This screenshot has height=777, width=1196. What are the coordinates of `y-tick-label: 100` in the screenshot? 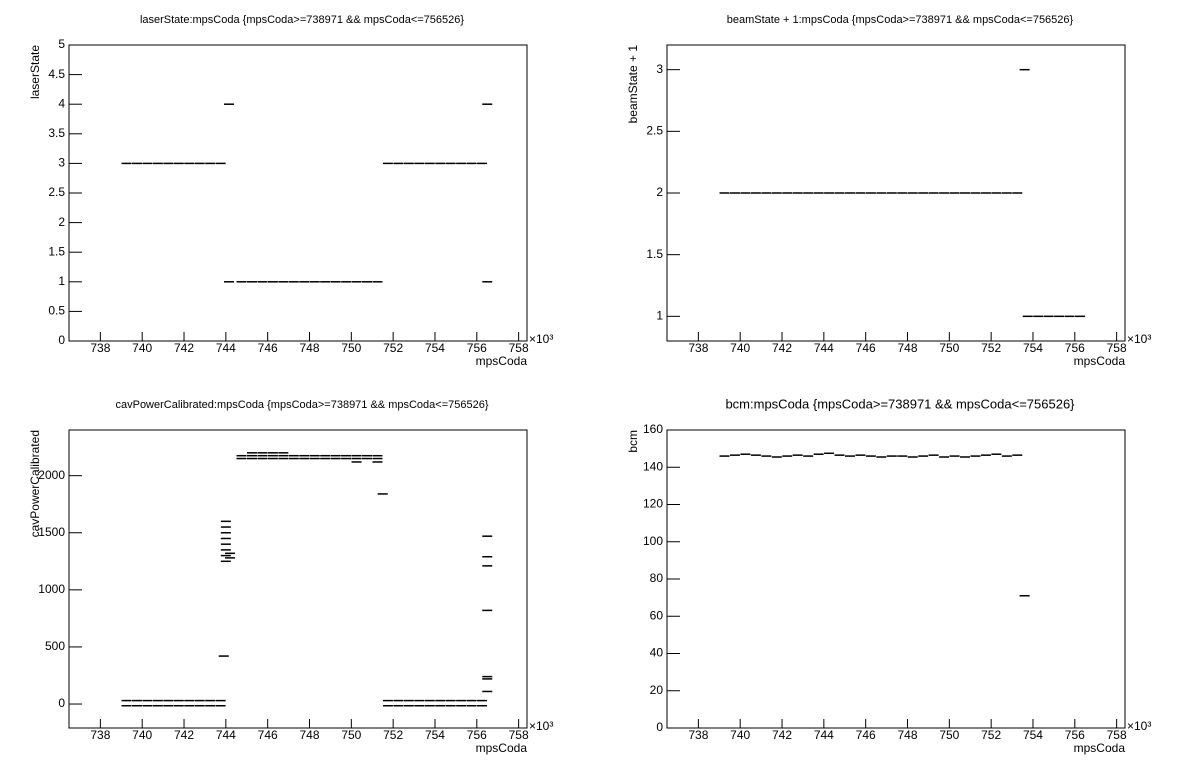 It's located at (653, 541).